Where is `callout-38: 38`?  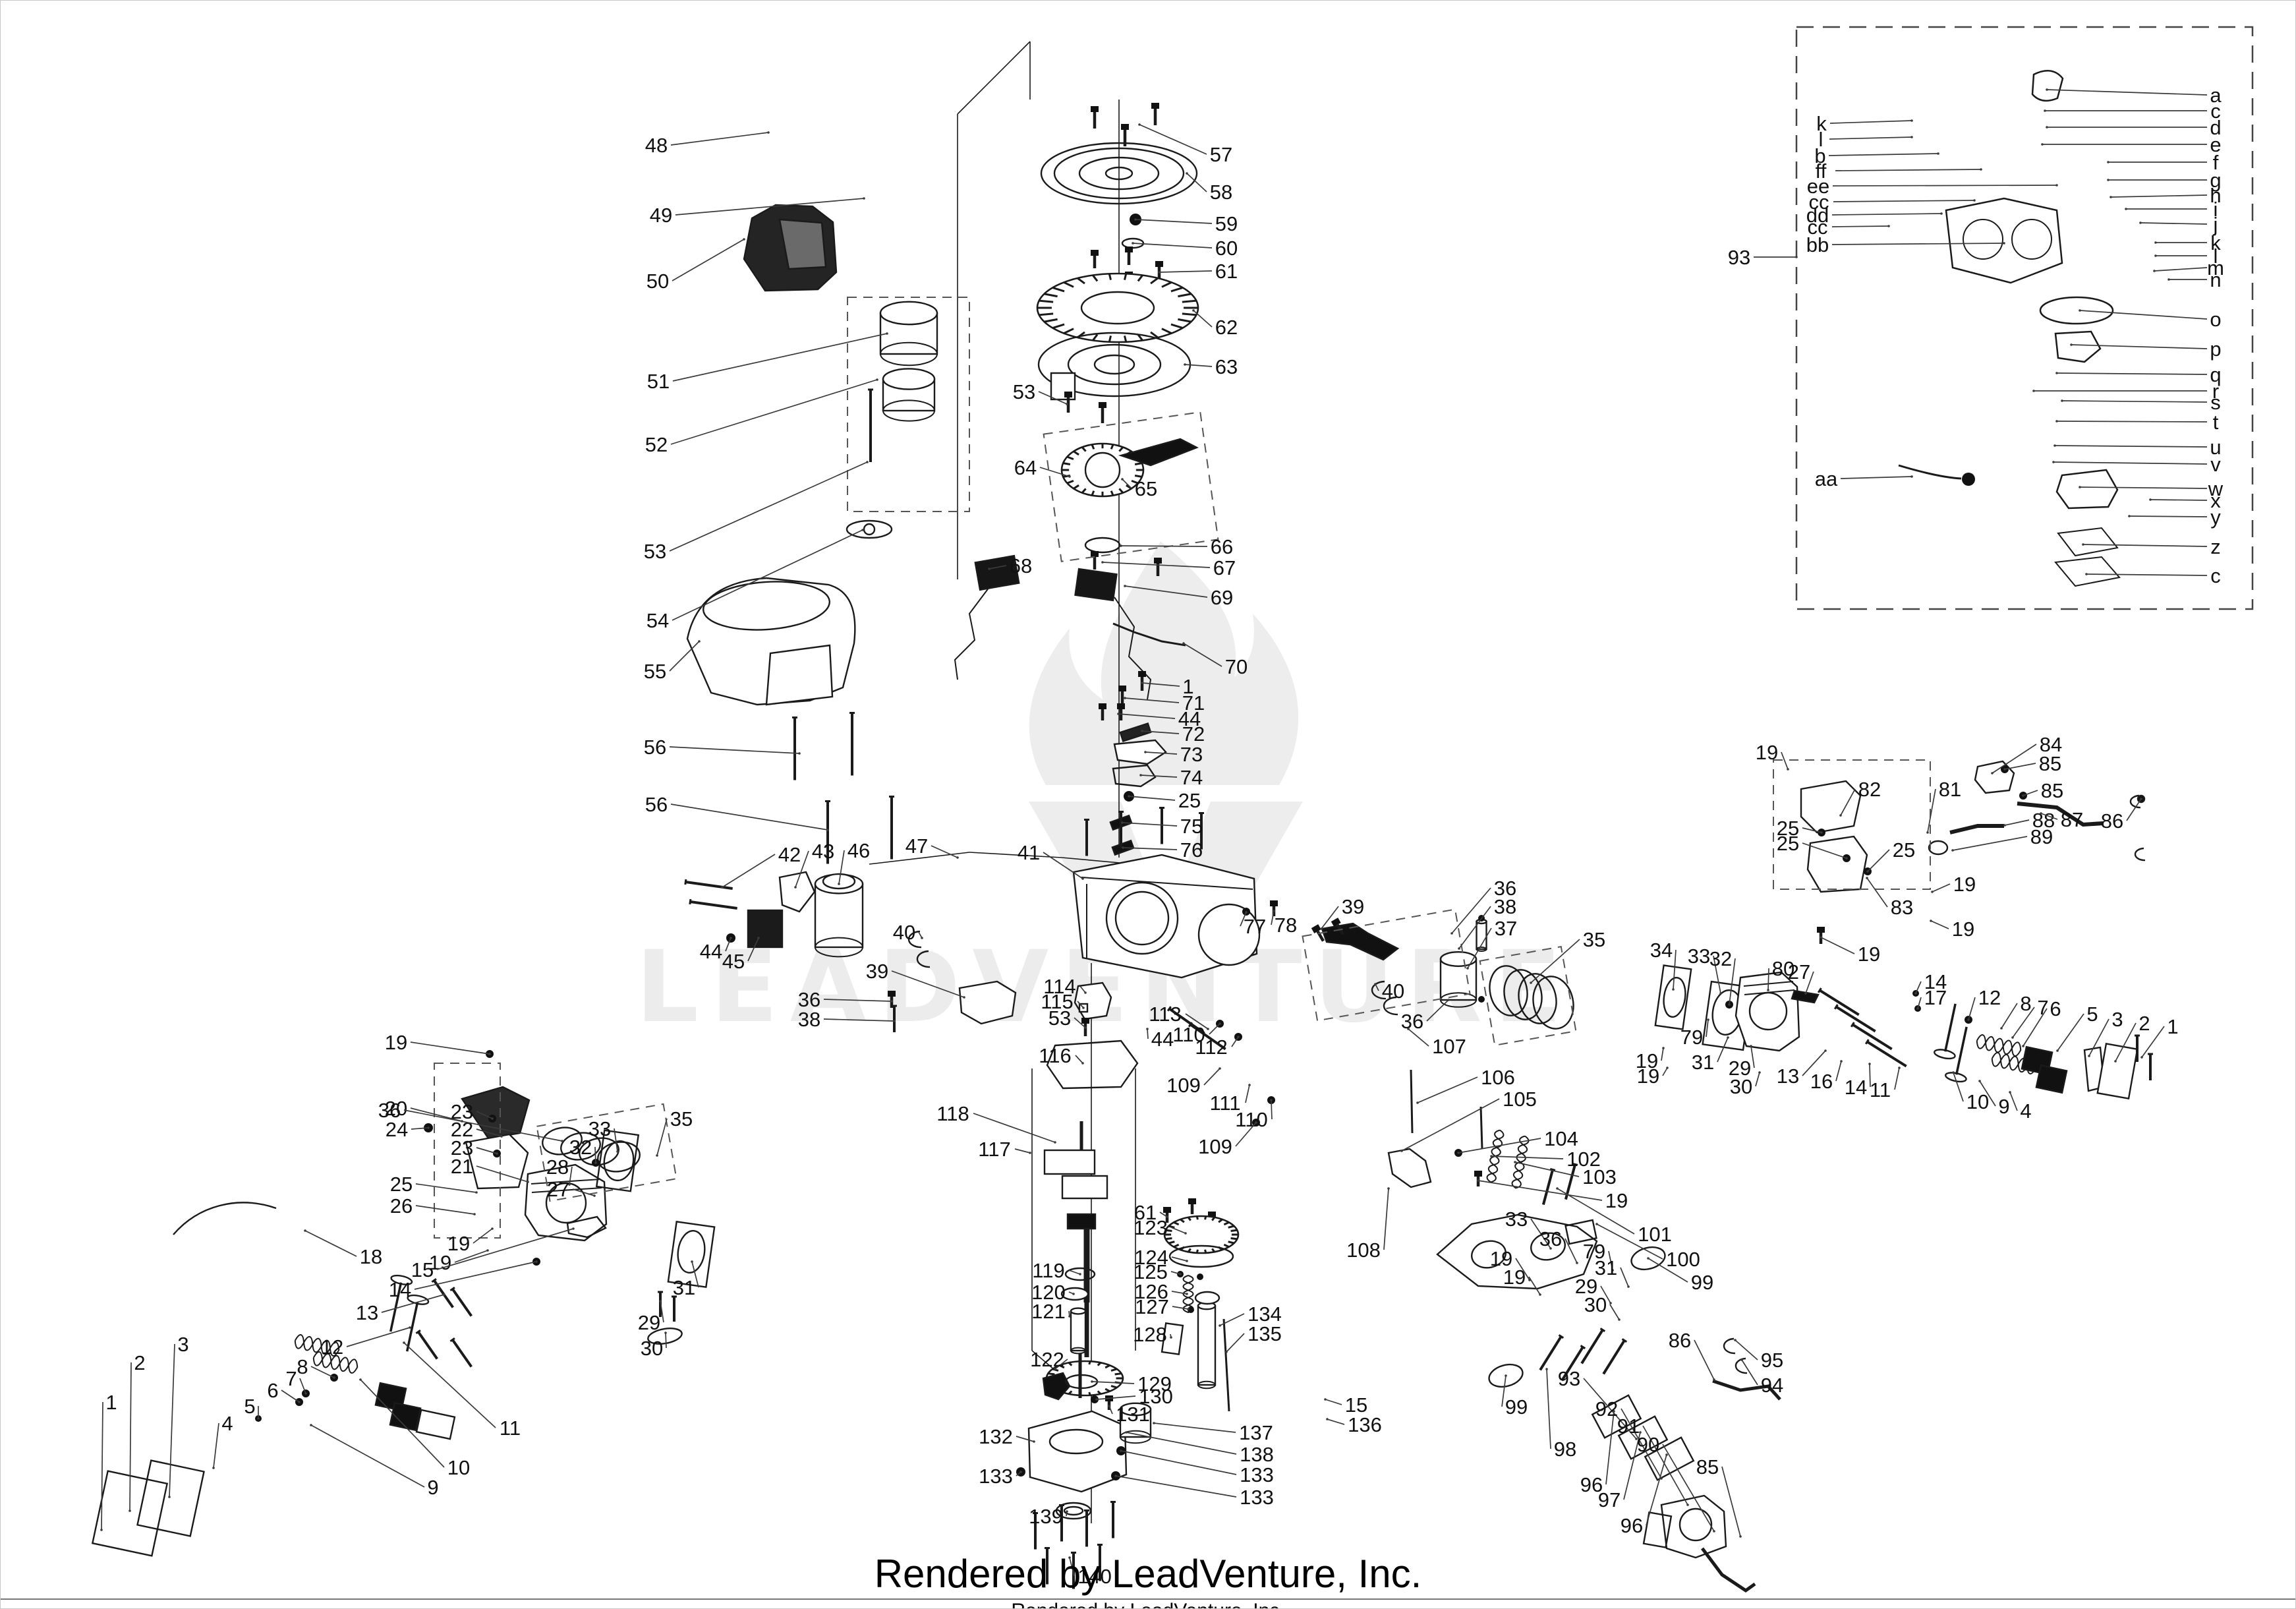
callout-38: 38 is located at coordinates (847, 1019).